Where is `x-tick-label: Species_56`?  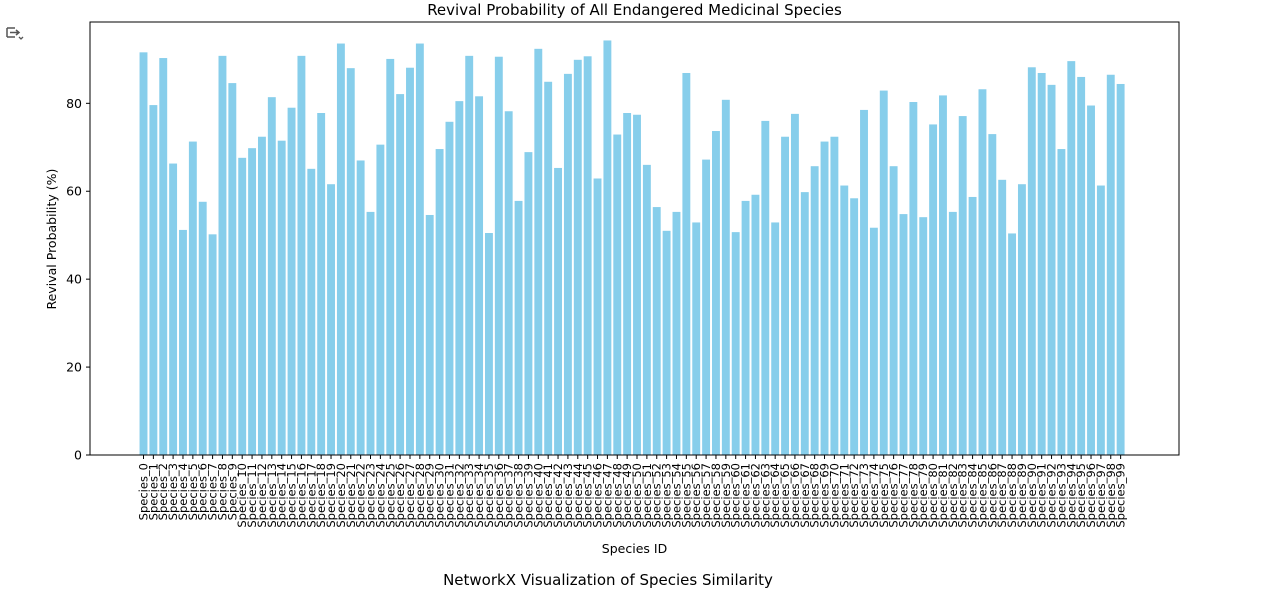 x-tick-label: Species_56 is located at coordinates (696, 495).